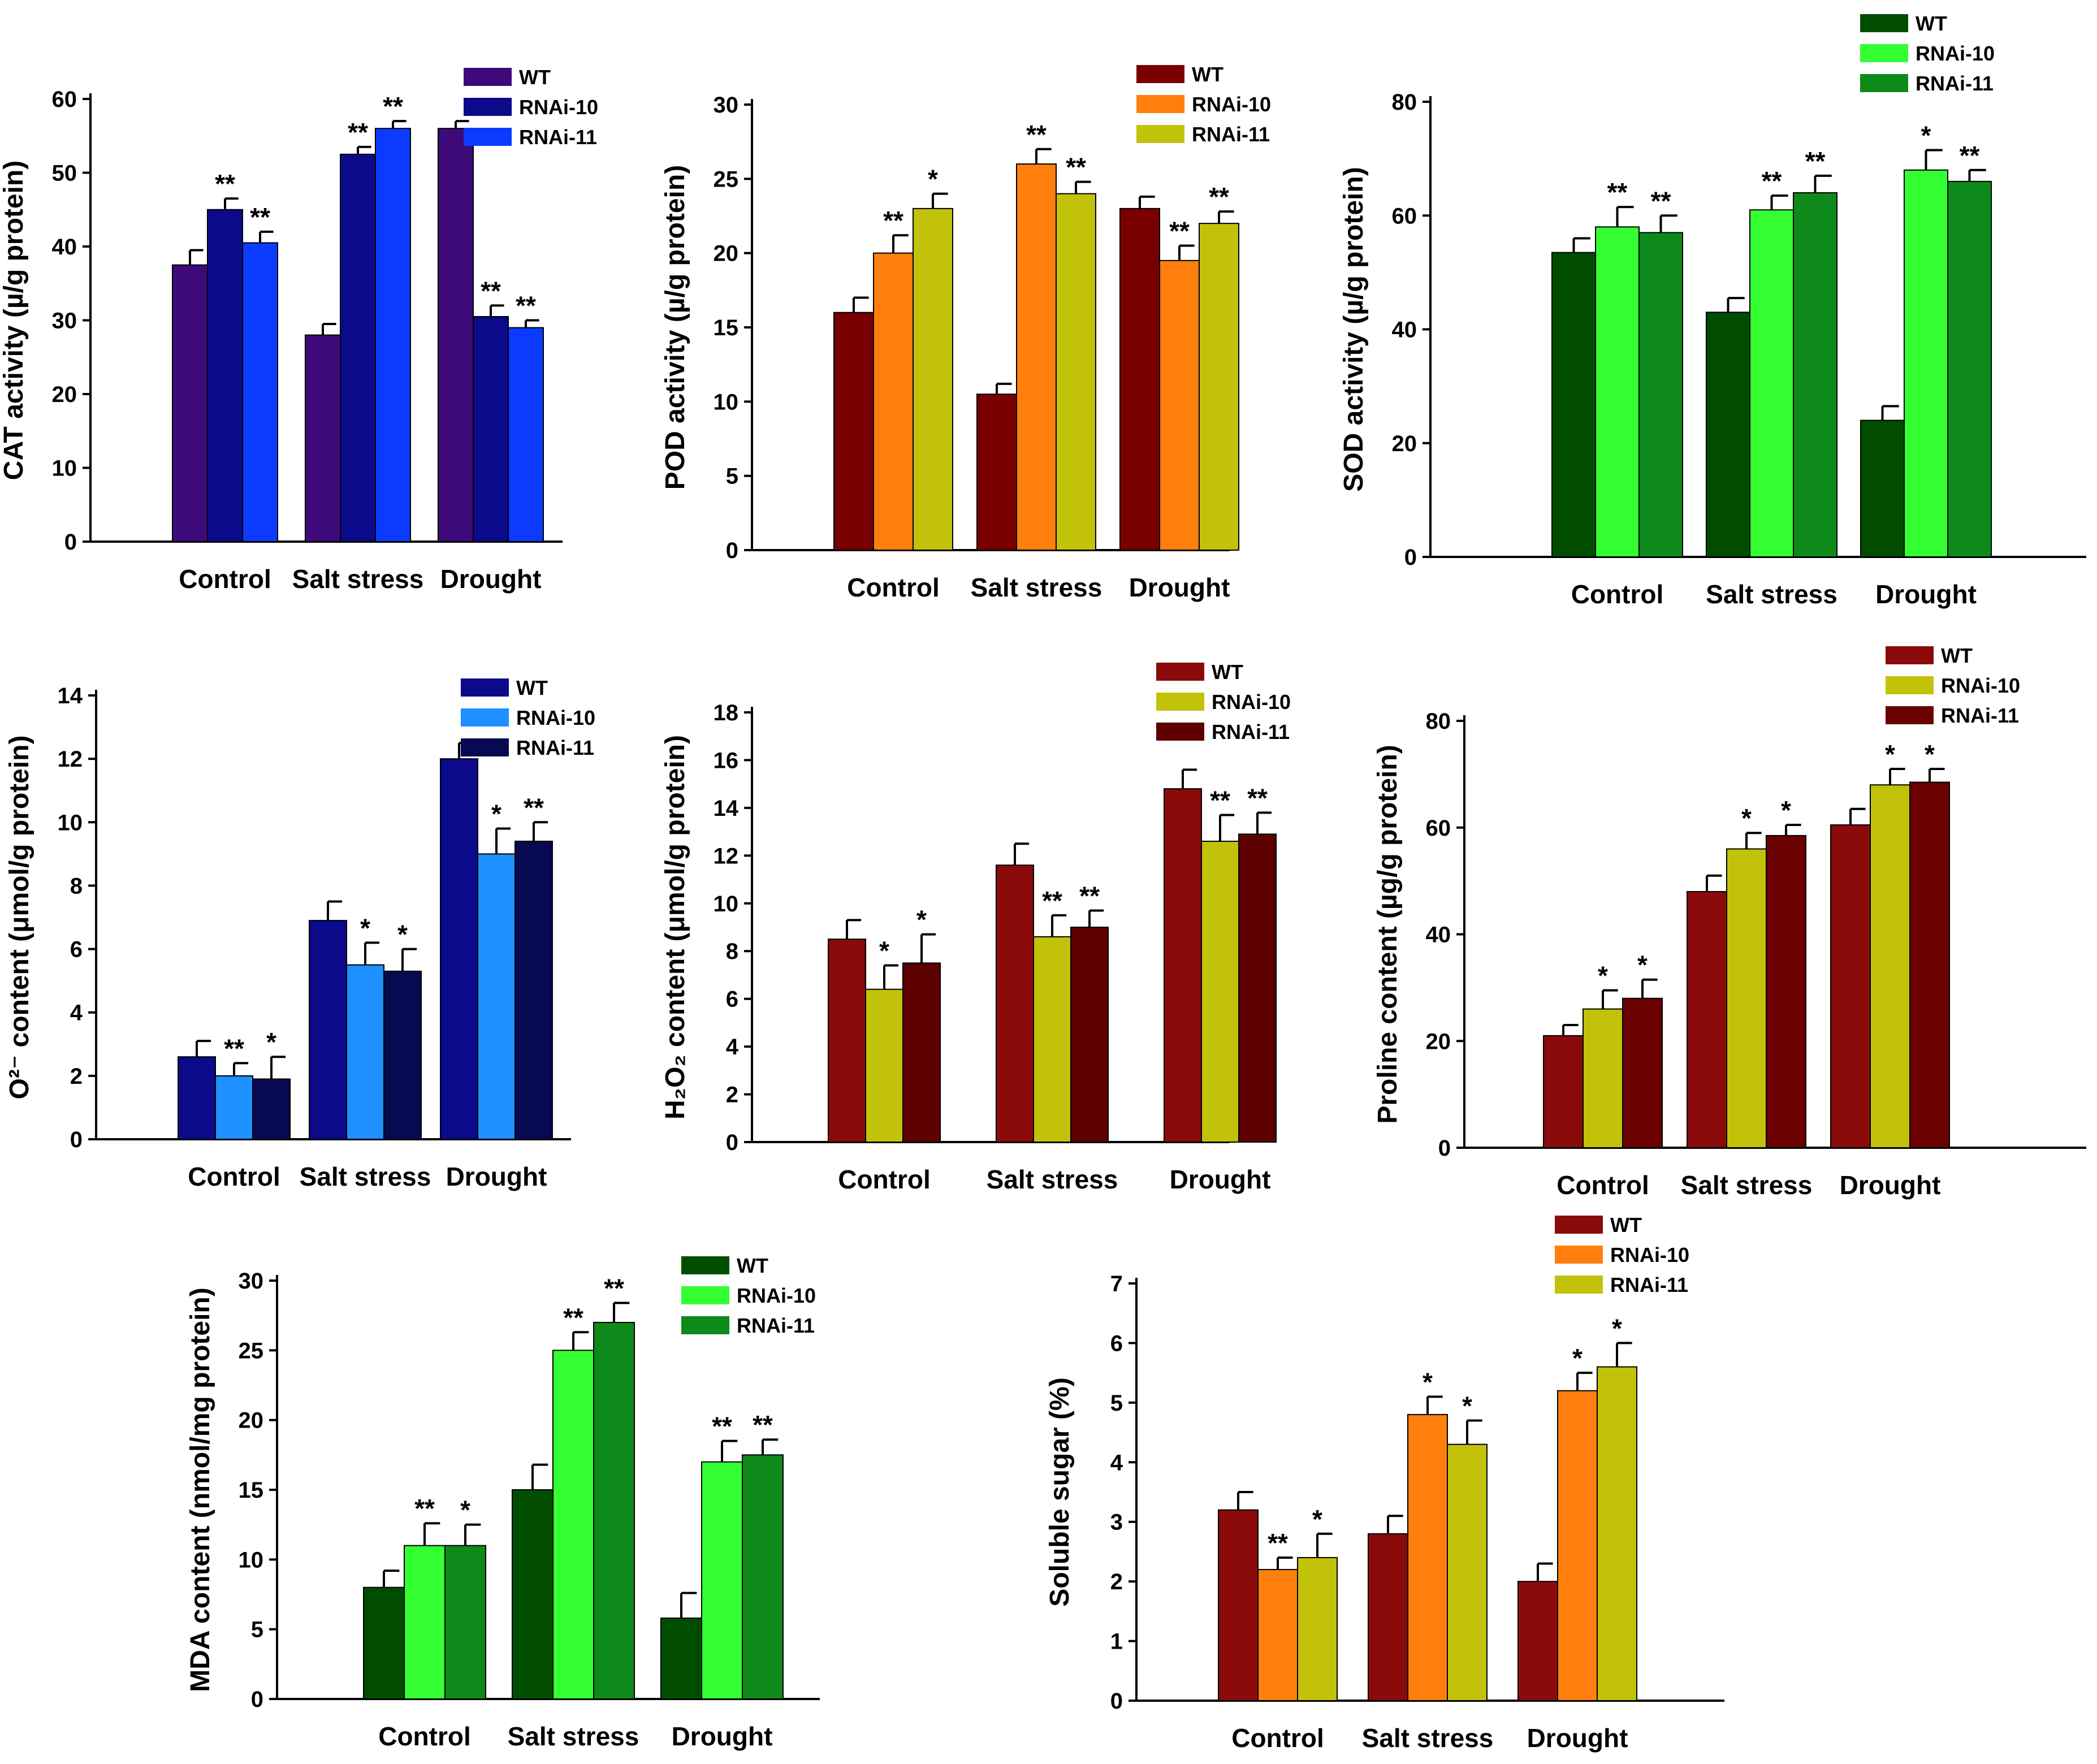  I want to click on cat-category-label: Salt stress, so click(358, 579).